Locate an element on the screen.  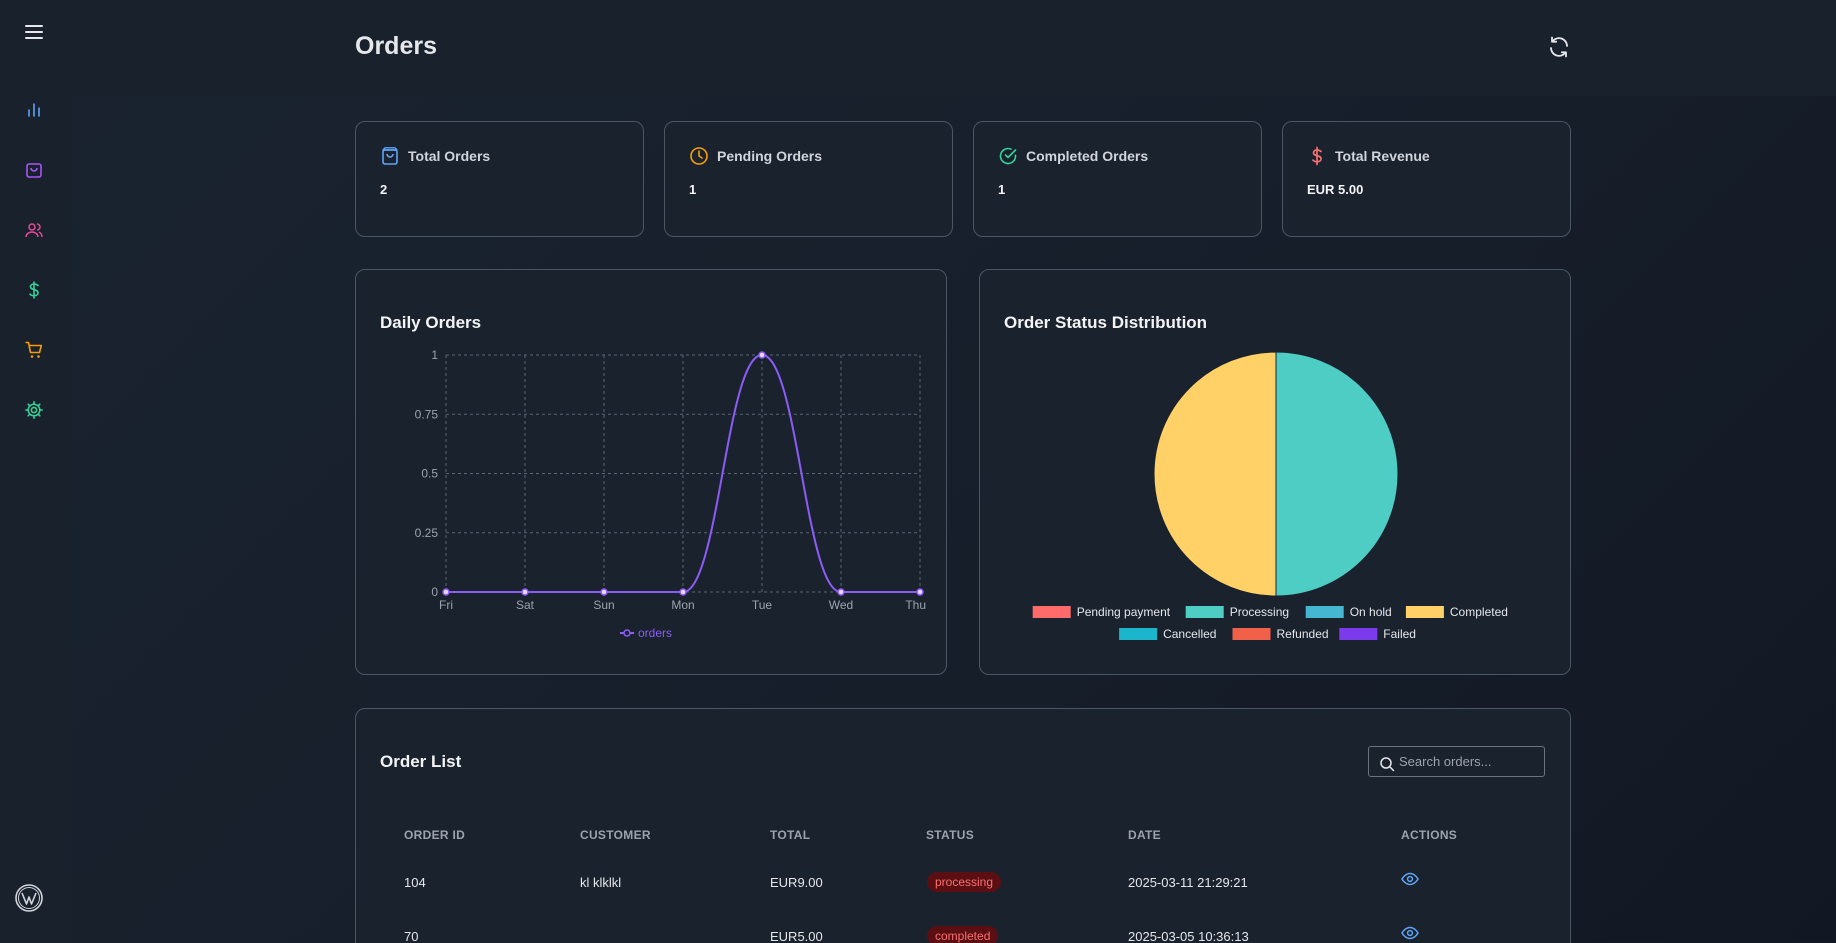
legend-item-failed: Failed is located at coordinates (1377, 634).